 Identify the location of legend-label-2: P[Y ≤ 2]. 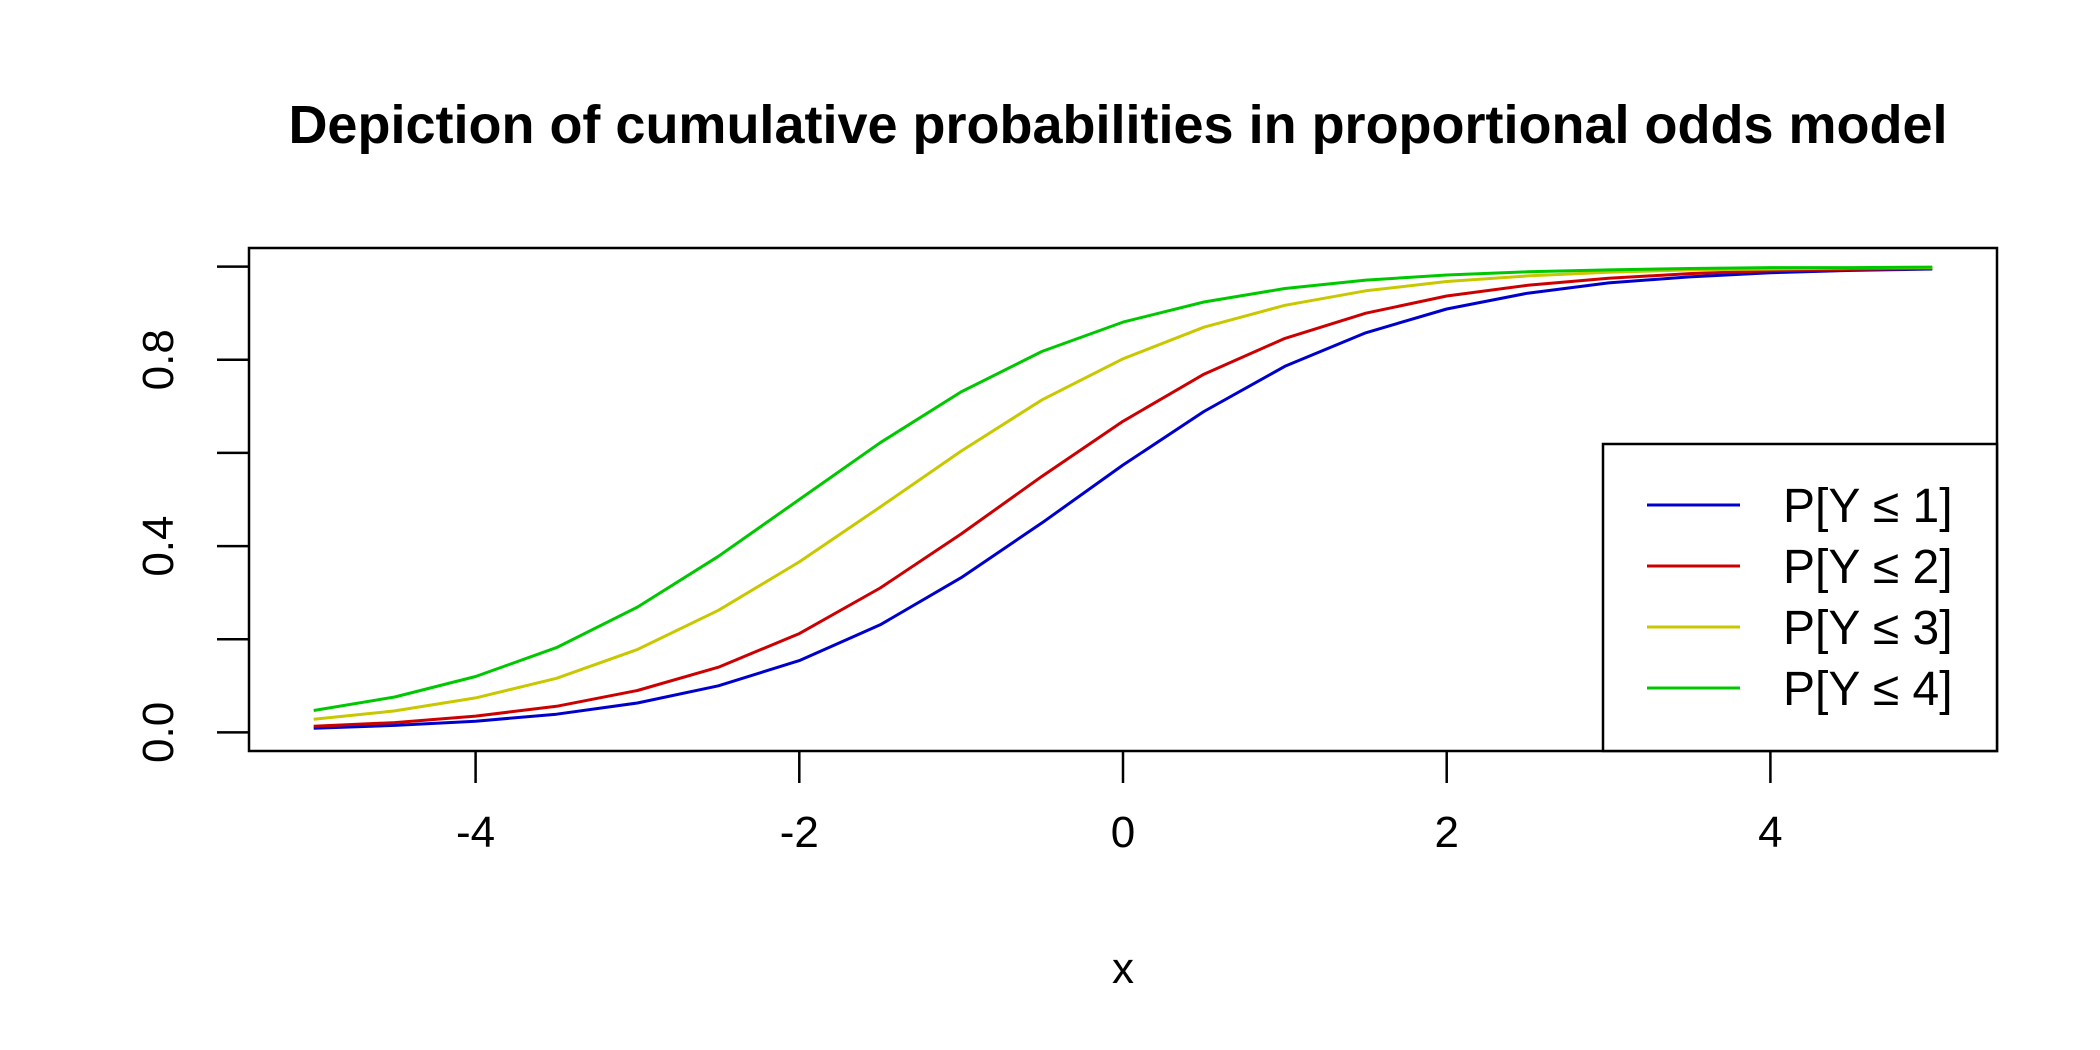
(1868, 567).